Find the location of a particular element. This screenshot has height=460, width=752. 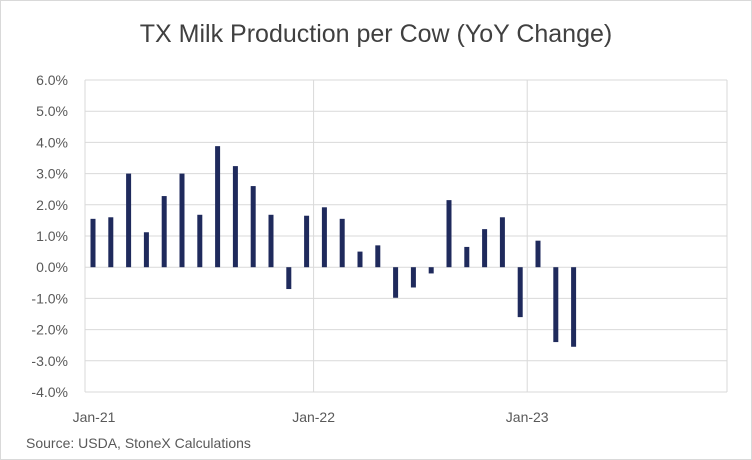

y-tick-label: 3.0% is located at coordinates (52, 174).